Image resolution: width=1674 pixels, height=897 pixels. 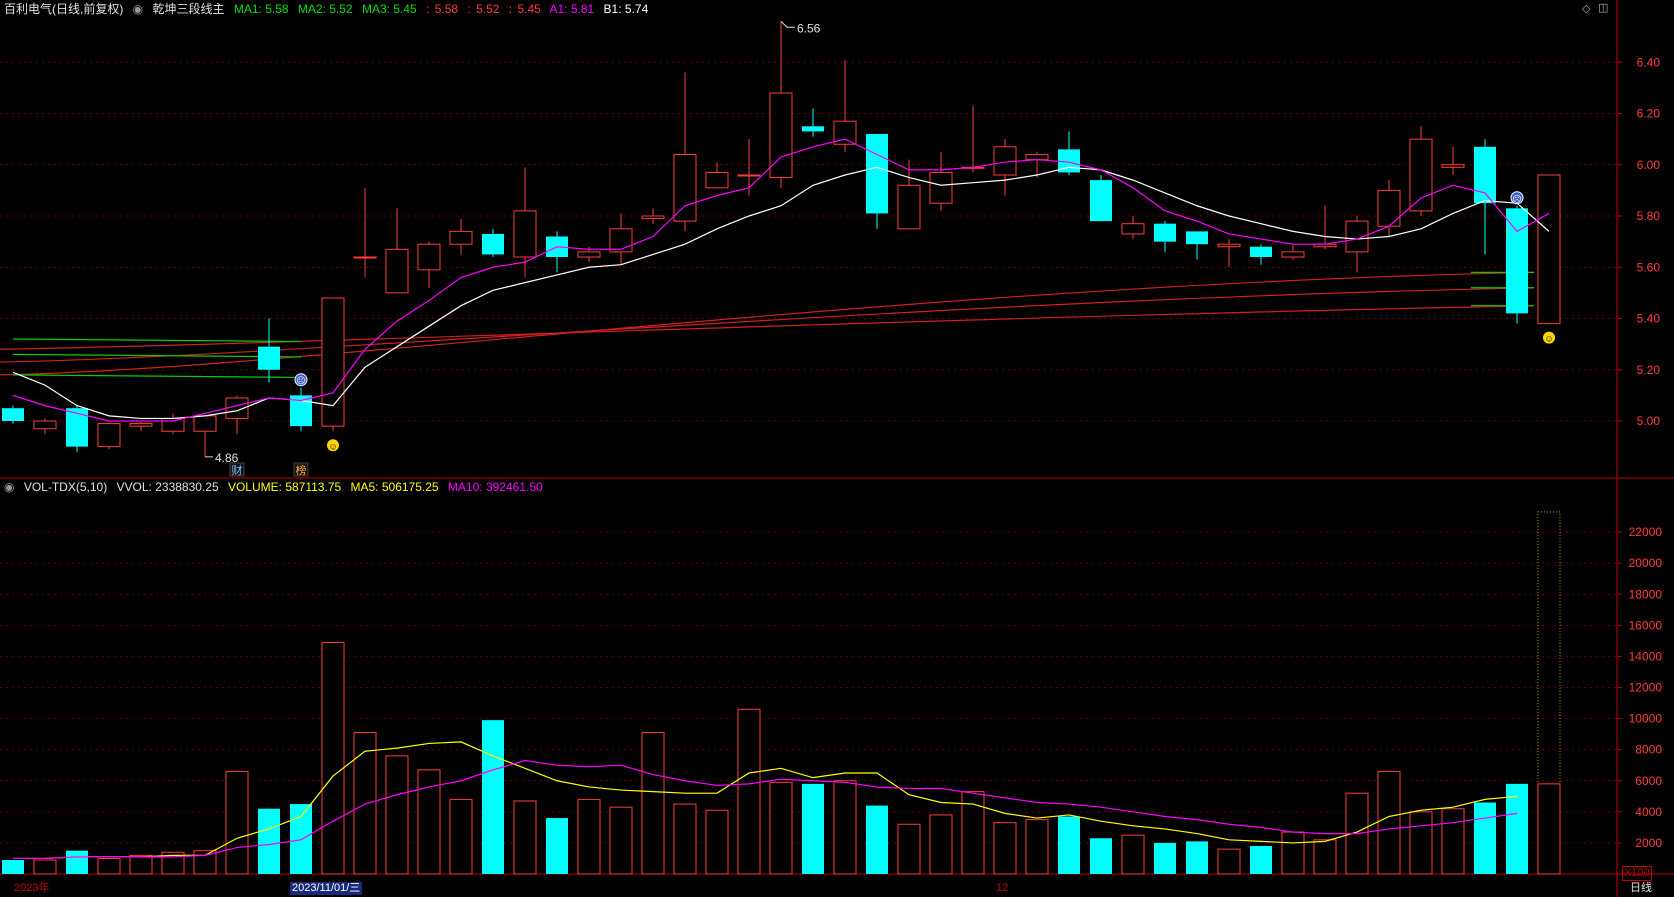 I want to click on volume-tick-label: 20000, so click(x=1646, y=563).